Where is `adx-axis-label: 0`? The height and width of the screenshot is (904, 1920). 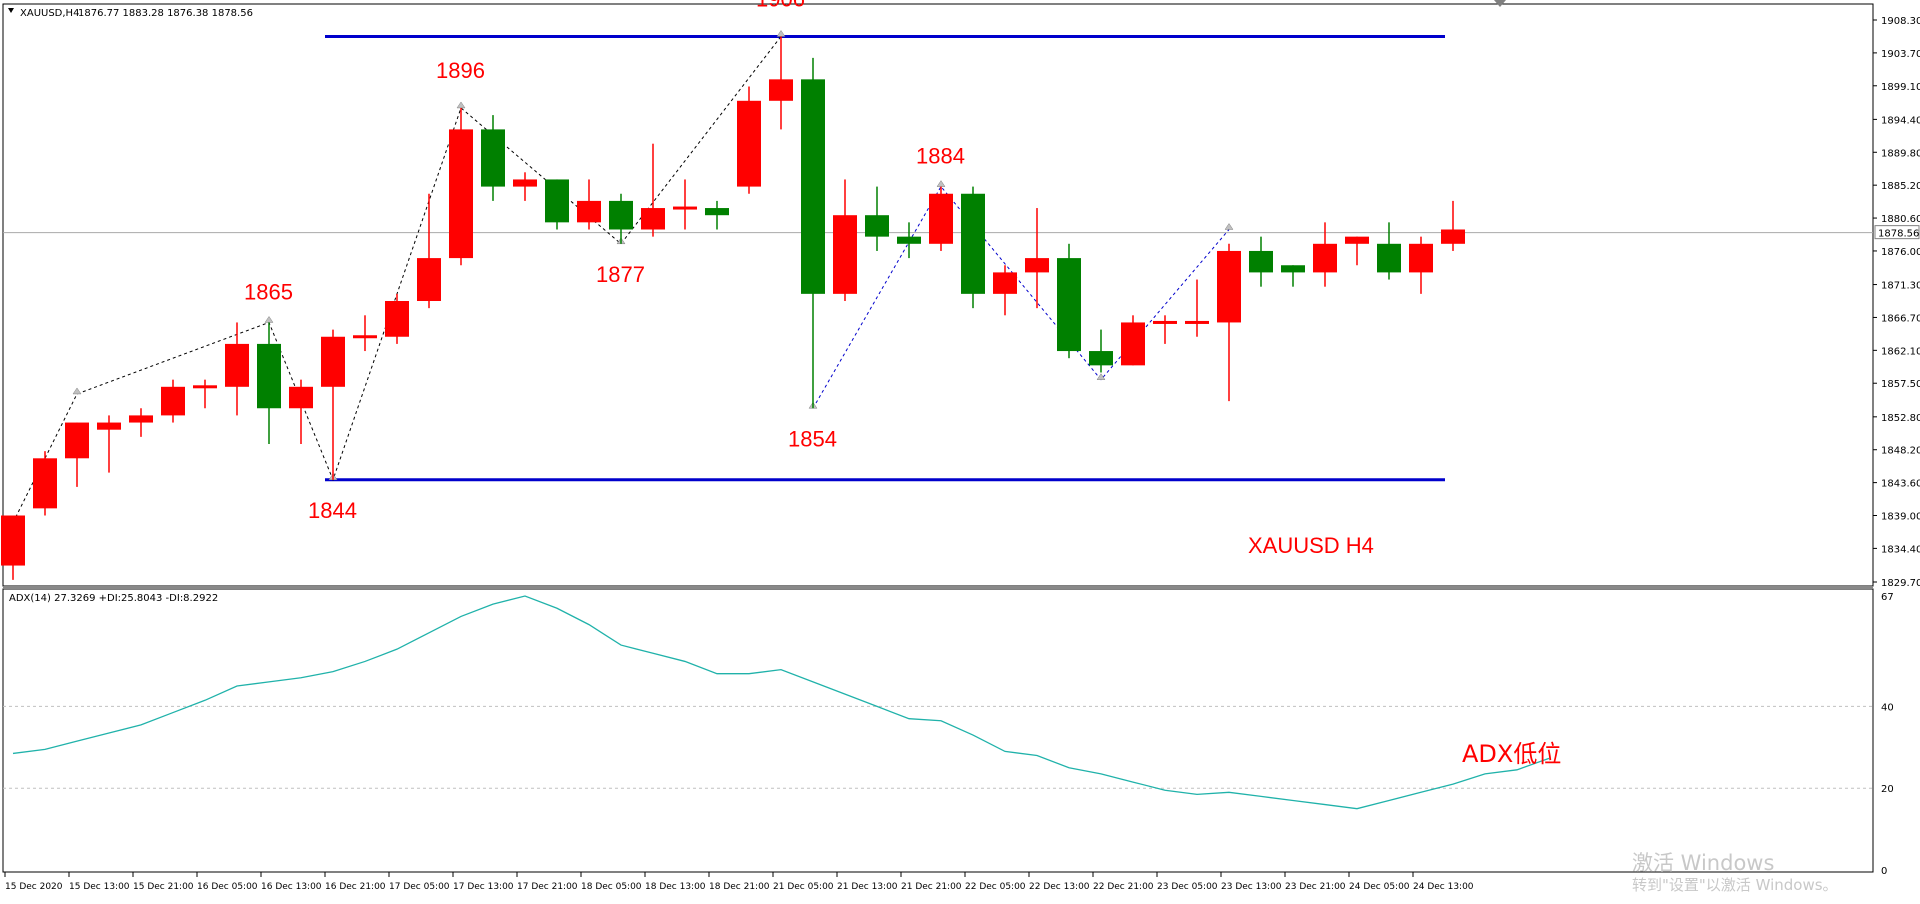 adx-axis-label: 0 is located at coordinates (1884, 871).